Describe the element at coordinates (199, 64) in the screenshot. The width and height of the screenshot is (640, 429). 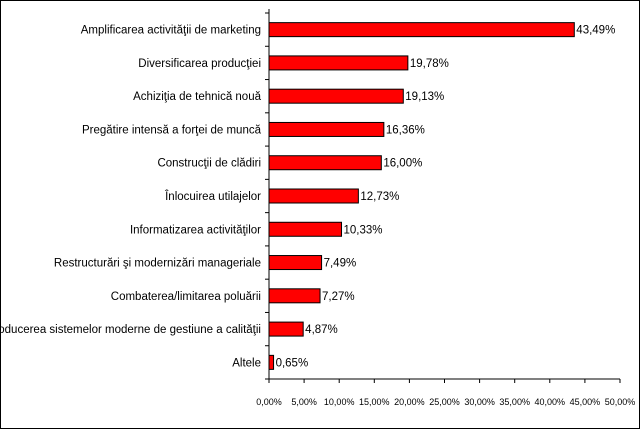
I see `category-label: Diversificarea producţiei` at that location.